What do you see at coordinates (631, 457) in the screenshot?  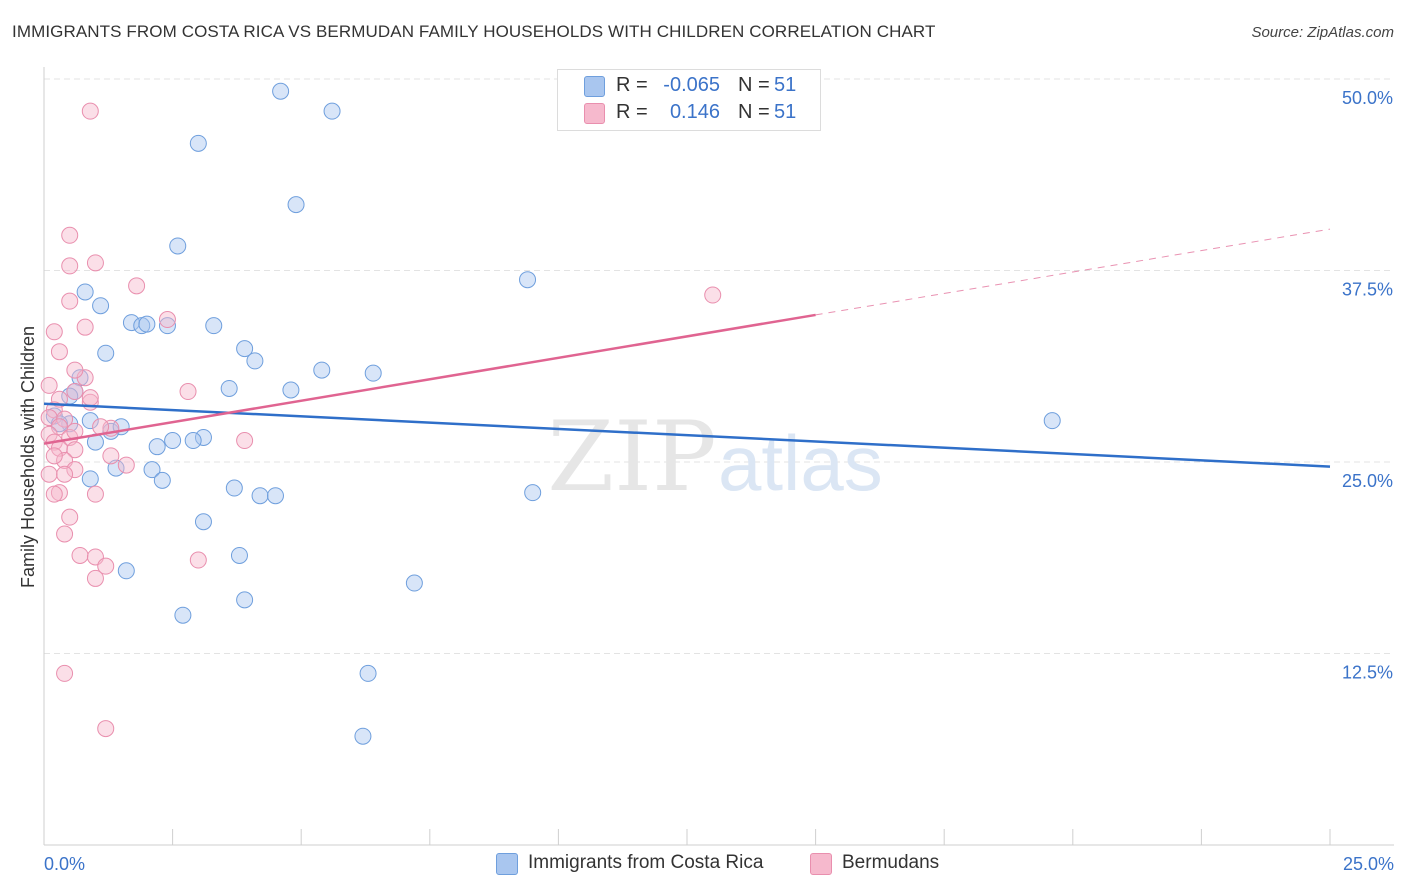 I see `watermark-zip: ZIP` at bounding box center [631, 457].